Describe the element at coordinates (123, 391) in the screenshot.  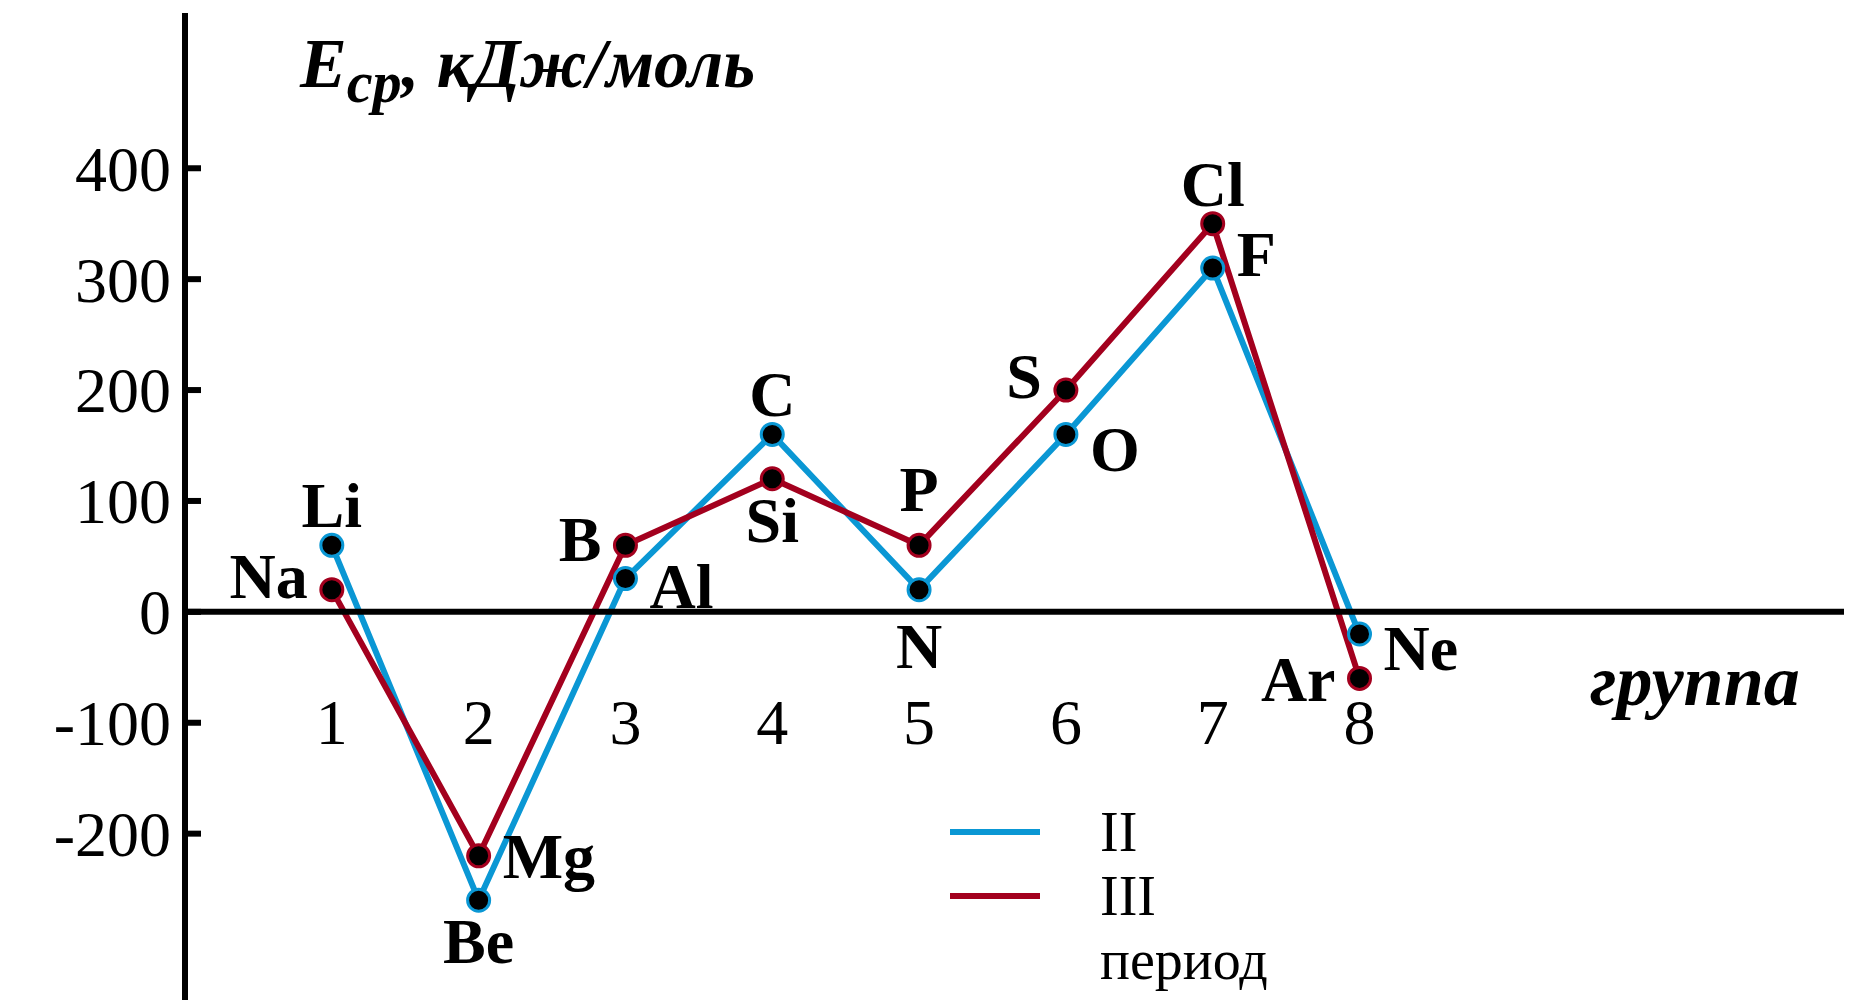
I see `y-tick-label: 200` at that location.